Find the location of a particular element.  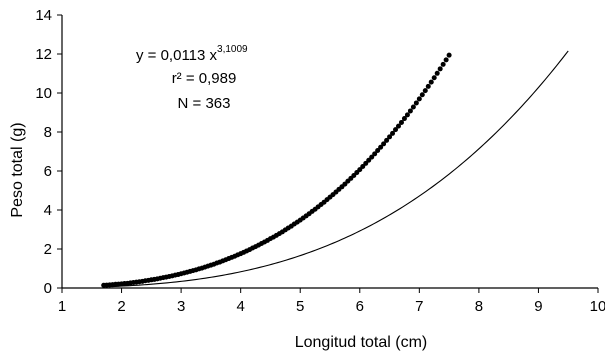

y-tick-label: 6 is located at coordinates (48, 171).